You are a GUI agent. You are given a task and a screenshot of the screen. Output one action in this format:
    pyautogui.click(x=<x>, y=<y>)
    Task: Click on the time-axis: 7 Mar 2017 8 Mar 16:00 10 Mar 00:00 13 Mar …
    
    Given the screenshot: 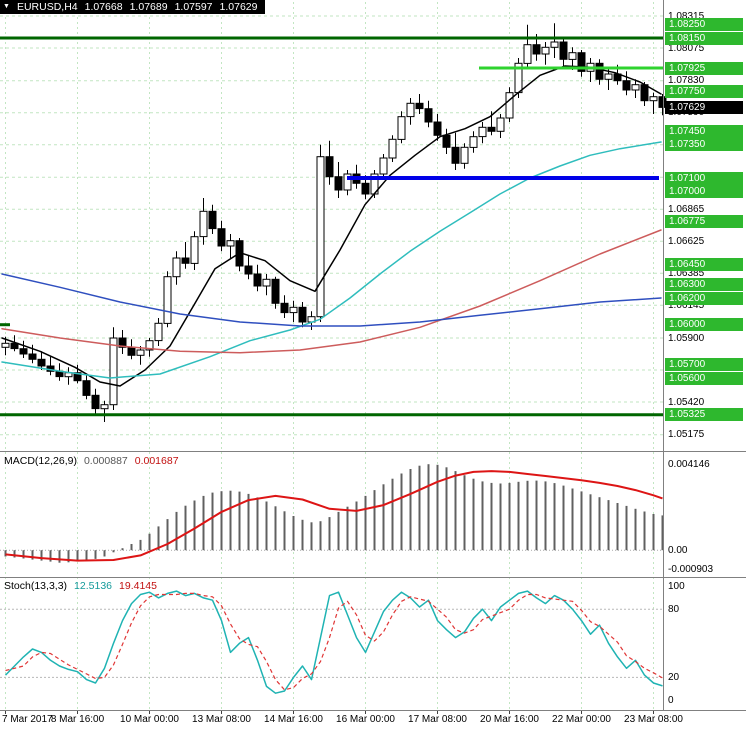 What is the action you would take?
    pyautogui.click(x=373, y=722)
    